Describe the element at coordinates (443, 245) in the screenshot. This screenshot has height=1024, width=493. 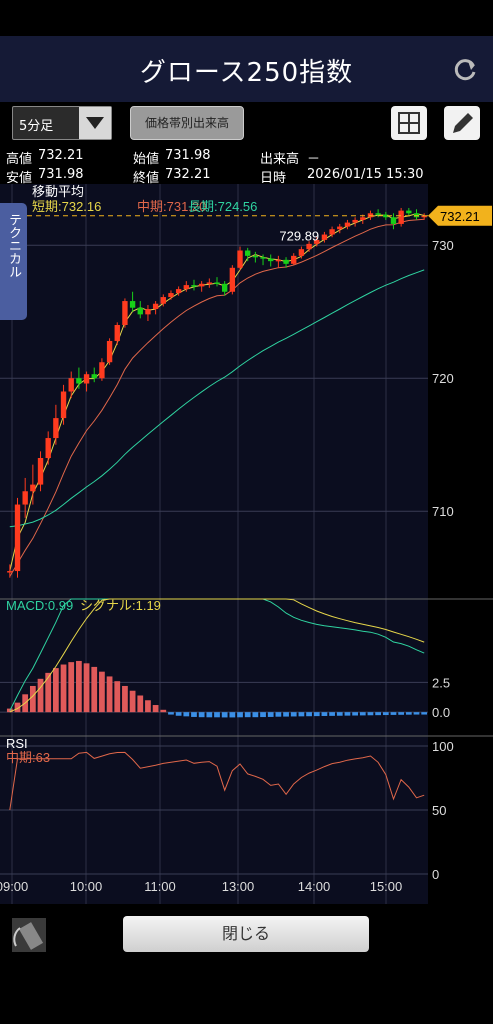
I see `price-tick-label: 730` at that location.